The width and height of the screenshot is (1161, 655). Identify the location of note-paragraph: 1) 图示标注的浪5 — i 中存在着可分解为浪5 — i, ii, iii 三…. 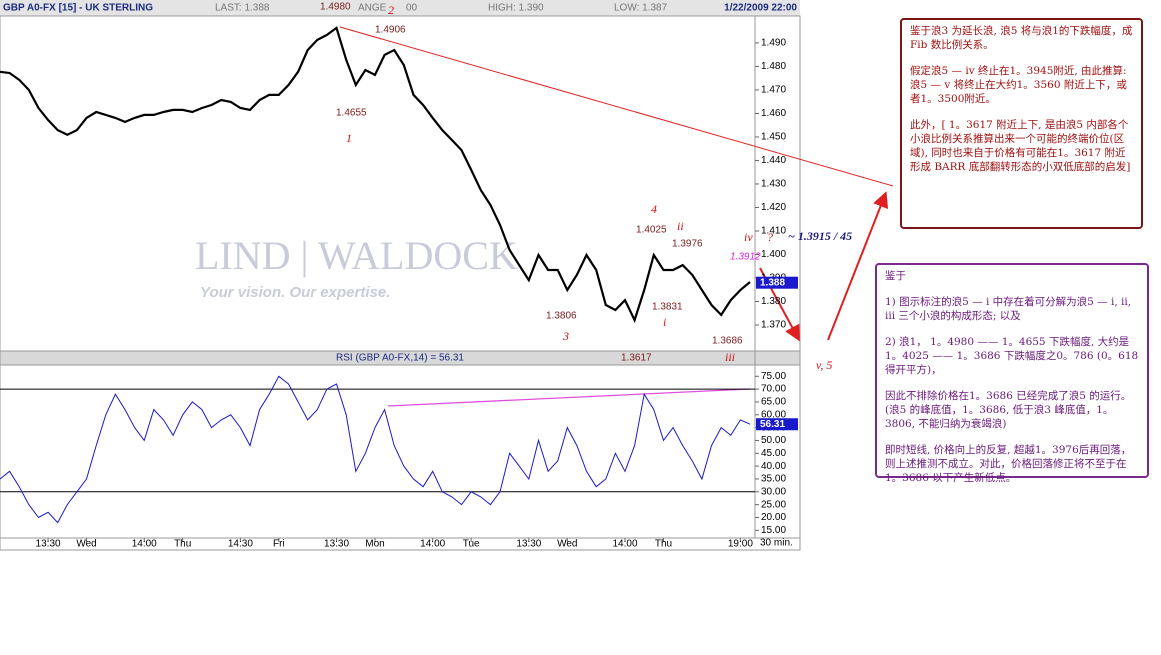
(1008, 309).